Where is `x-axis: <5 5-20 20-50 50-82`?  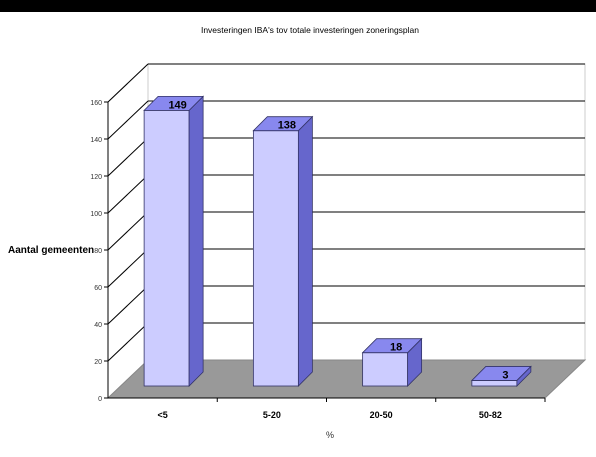 x-axis: <5 5-20 20-50 50-82 is located at coordinates (327, 408).